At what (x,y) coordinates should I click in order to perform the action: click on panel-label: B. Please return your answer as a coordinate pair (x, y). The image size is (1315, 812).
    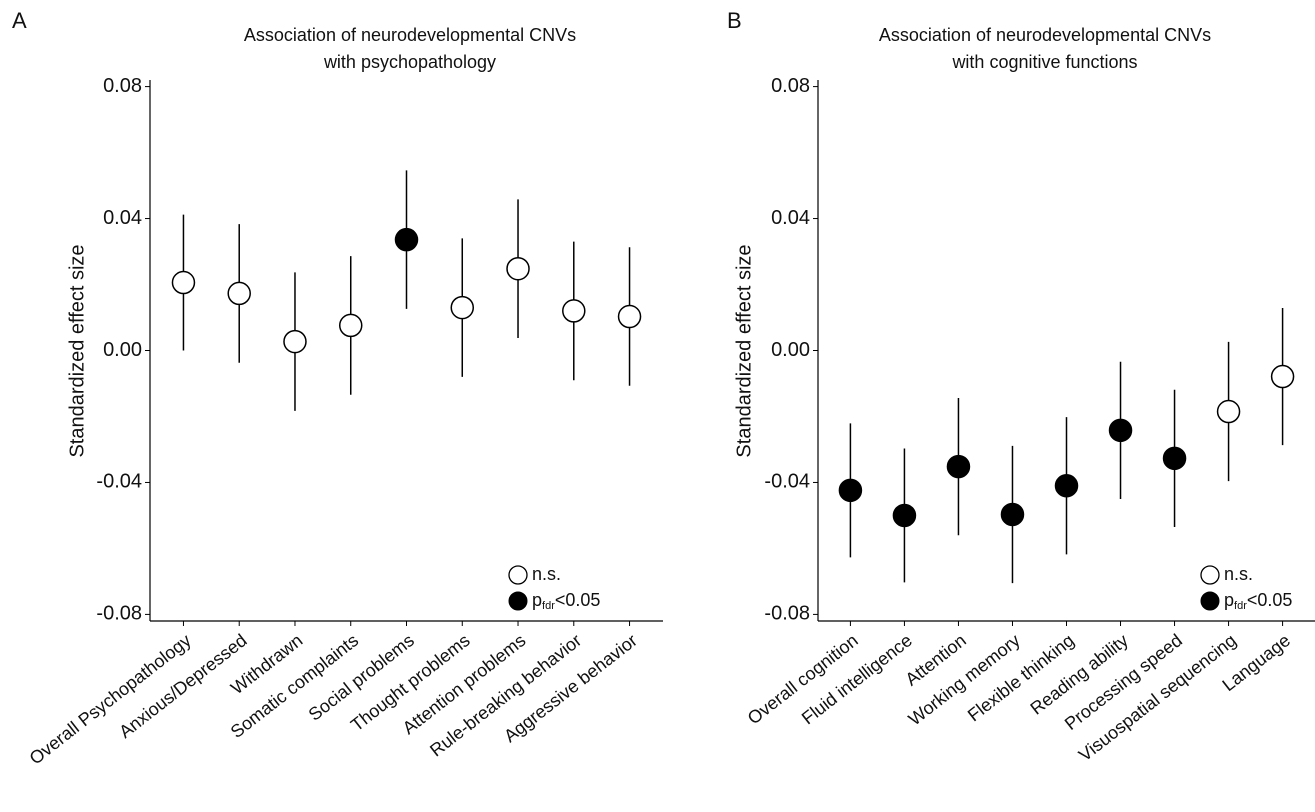
    Looking at the image, I should click on (734, 20).